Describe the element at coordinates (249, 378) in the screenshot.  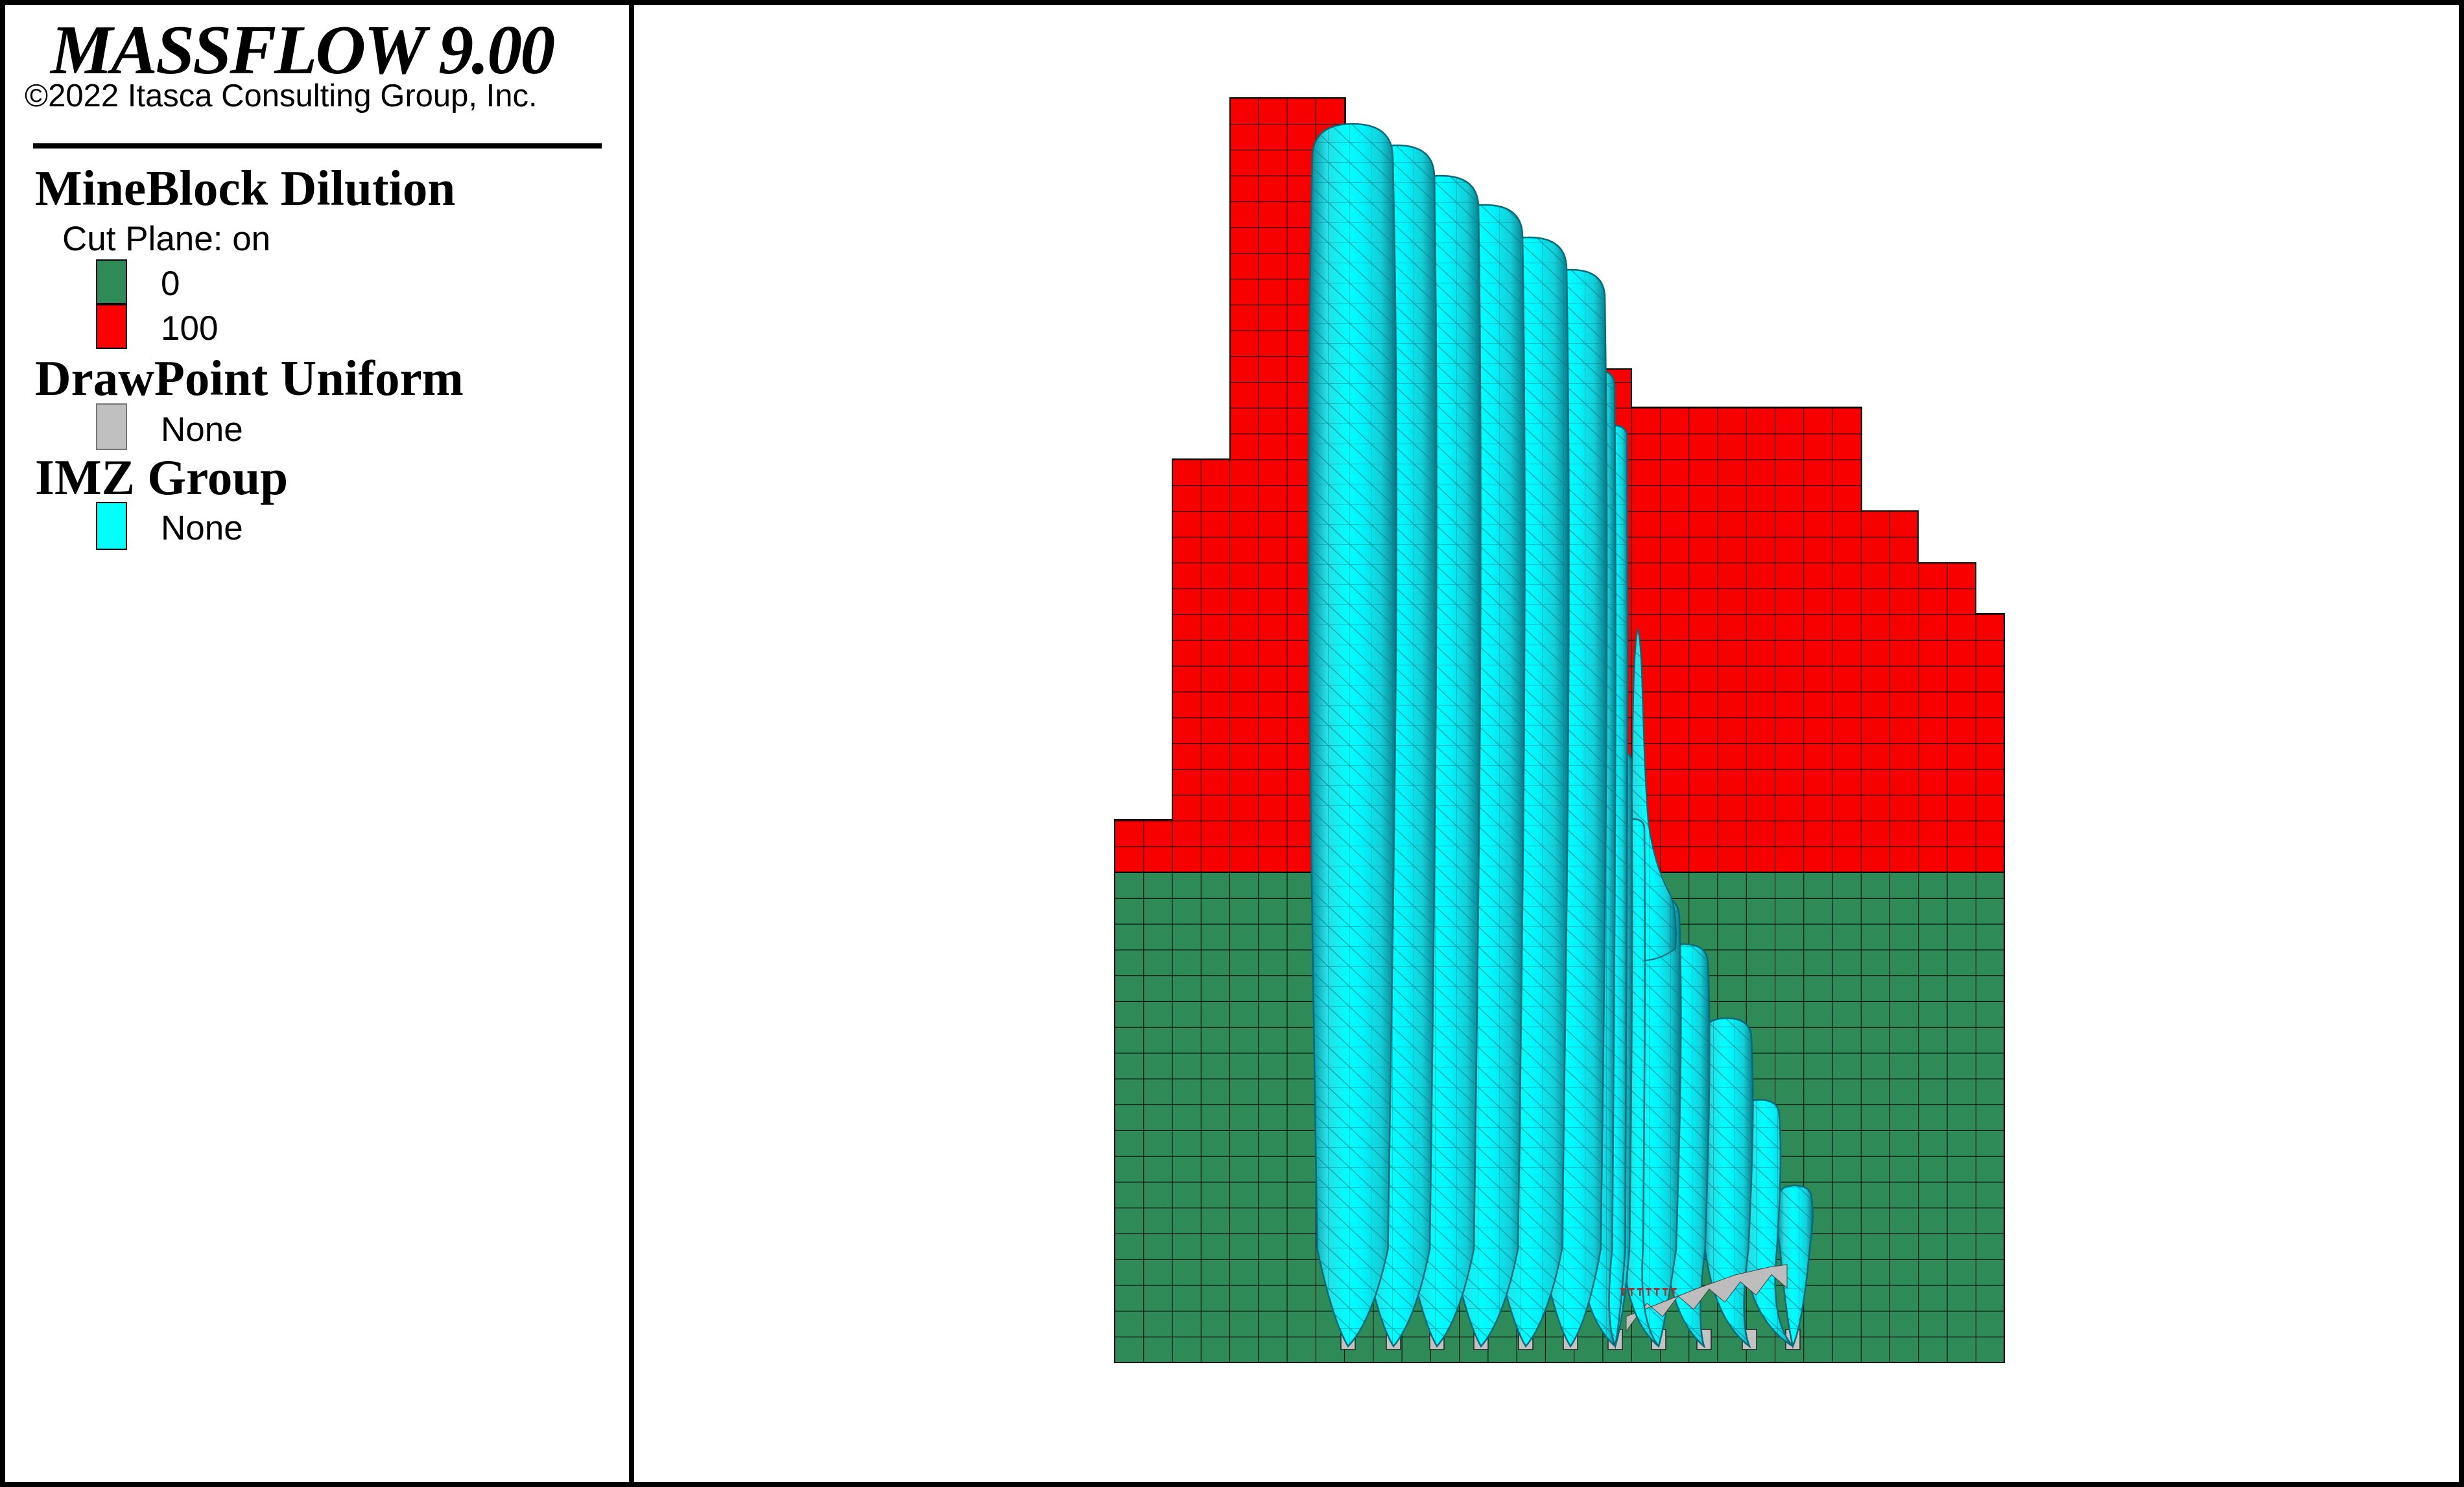
I see `legend-section-drawpoint-title: DrawPoint Uniform` at that location.